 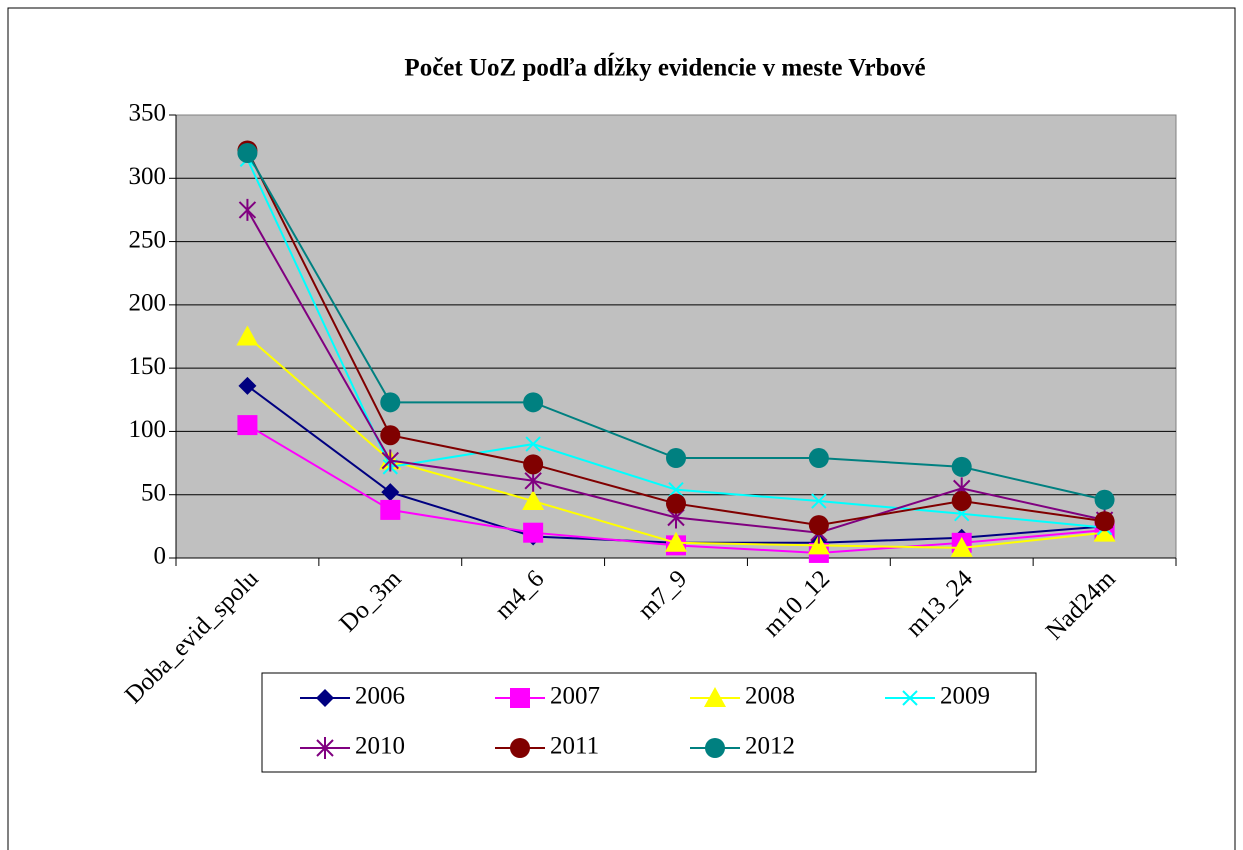 I want to click on legend, so click(x=649, y=722).